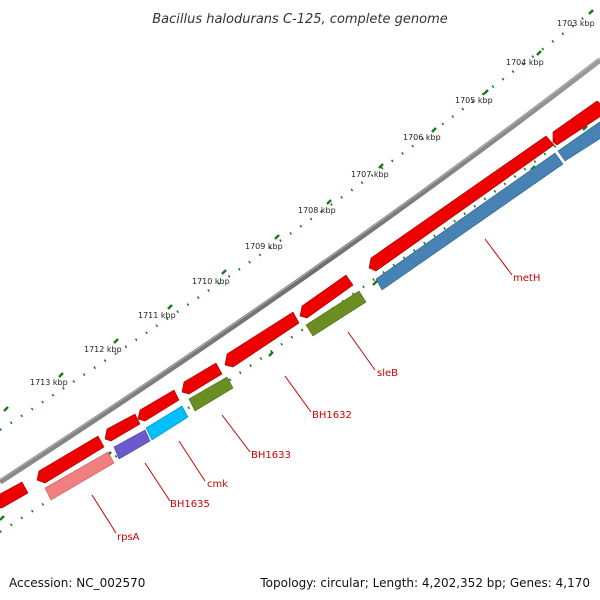  I want to click on gene-metH, so click(469, 221).